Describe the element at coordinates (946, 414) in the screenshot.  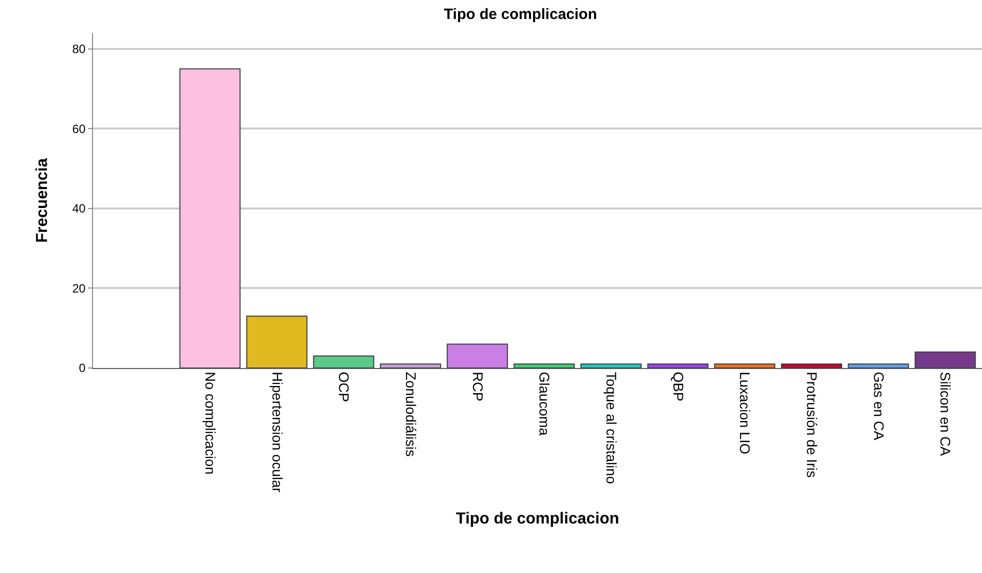
I see `x-tick-label: Silicon en CA` at that location.